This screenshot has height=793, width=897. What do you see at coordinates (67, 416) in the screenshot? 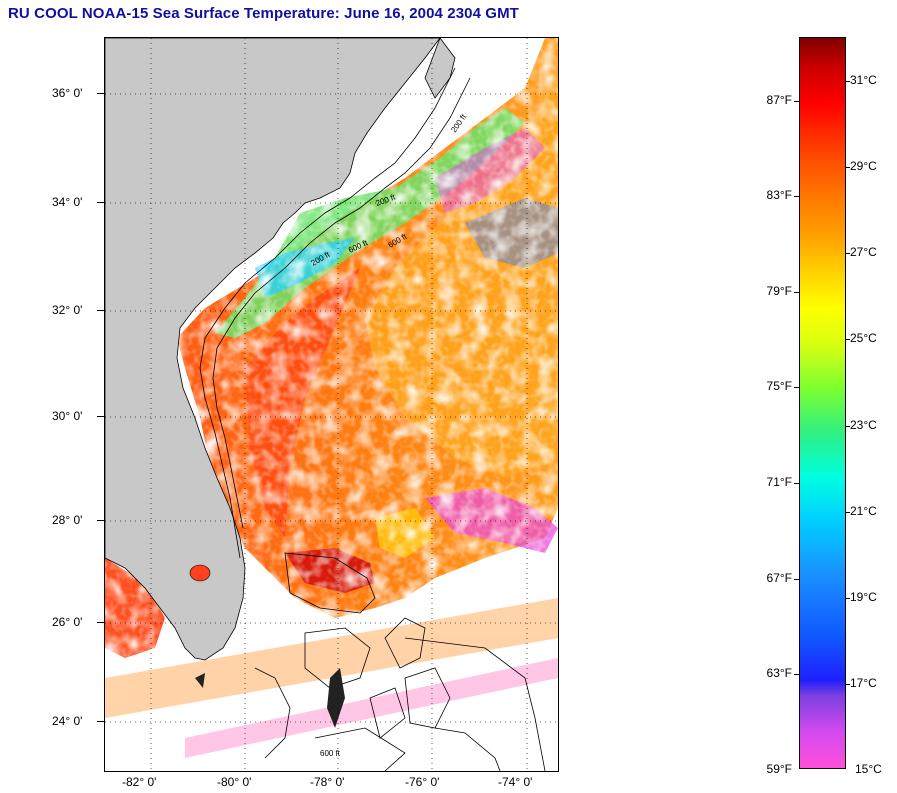
I see `lat-label: 30° 0'` at bounding box center [67, 416].